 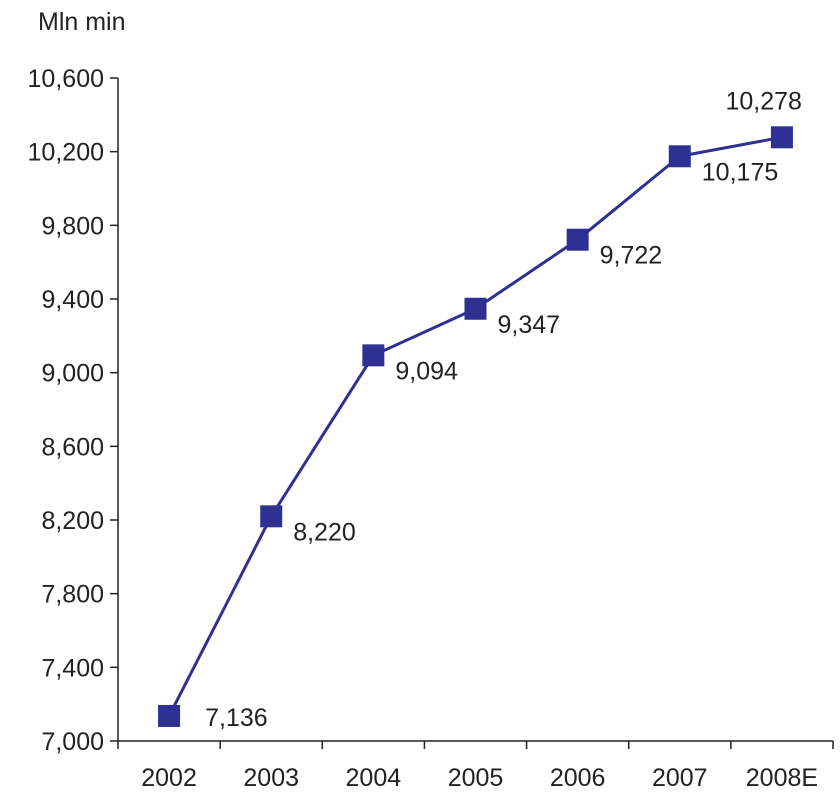 I want to click on y-tick-label: 10,600, so click(x=66, y=79).